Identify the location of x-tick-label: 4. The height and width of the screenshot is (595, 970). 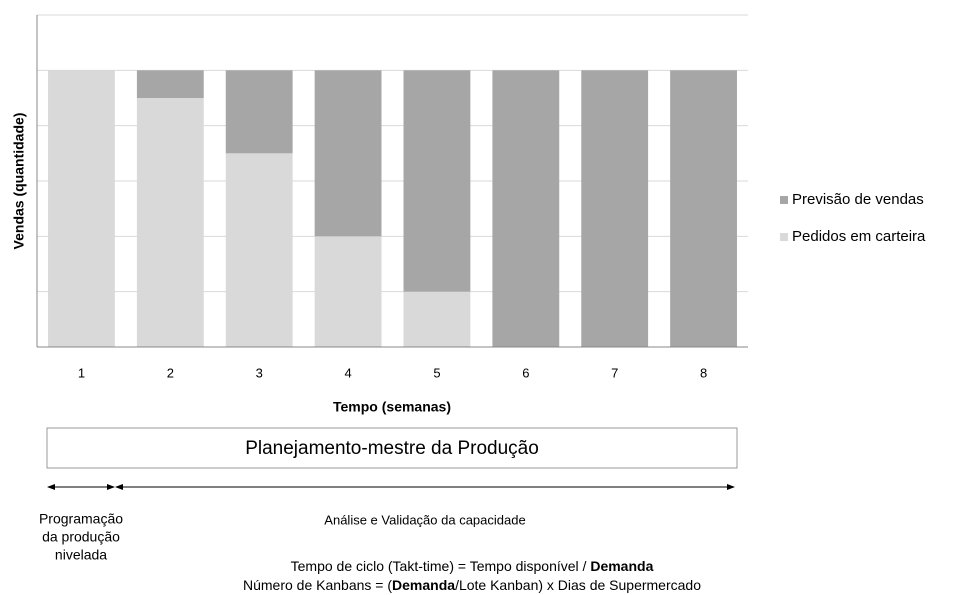
(347, 372).